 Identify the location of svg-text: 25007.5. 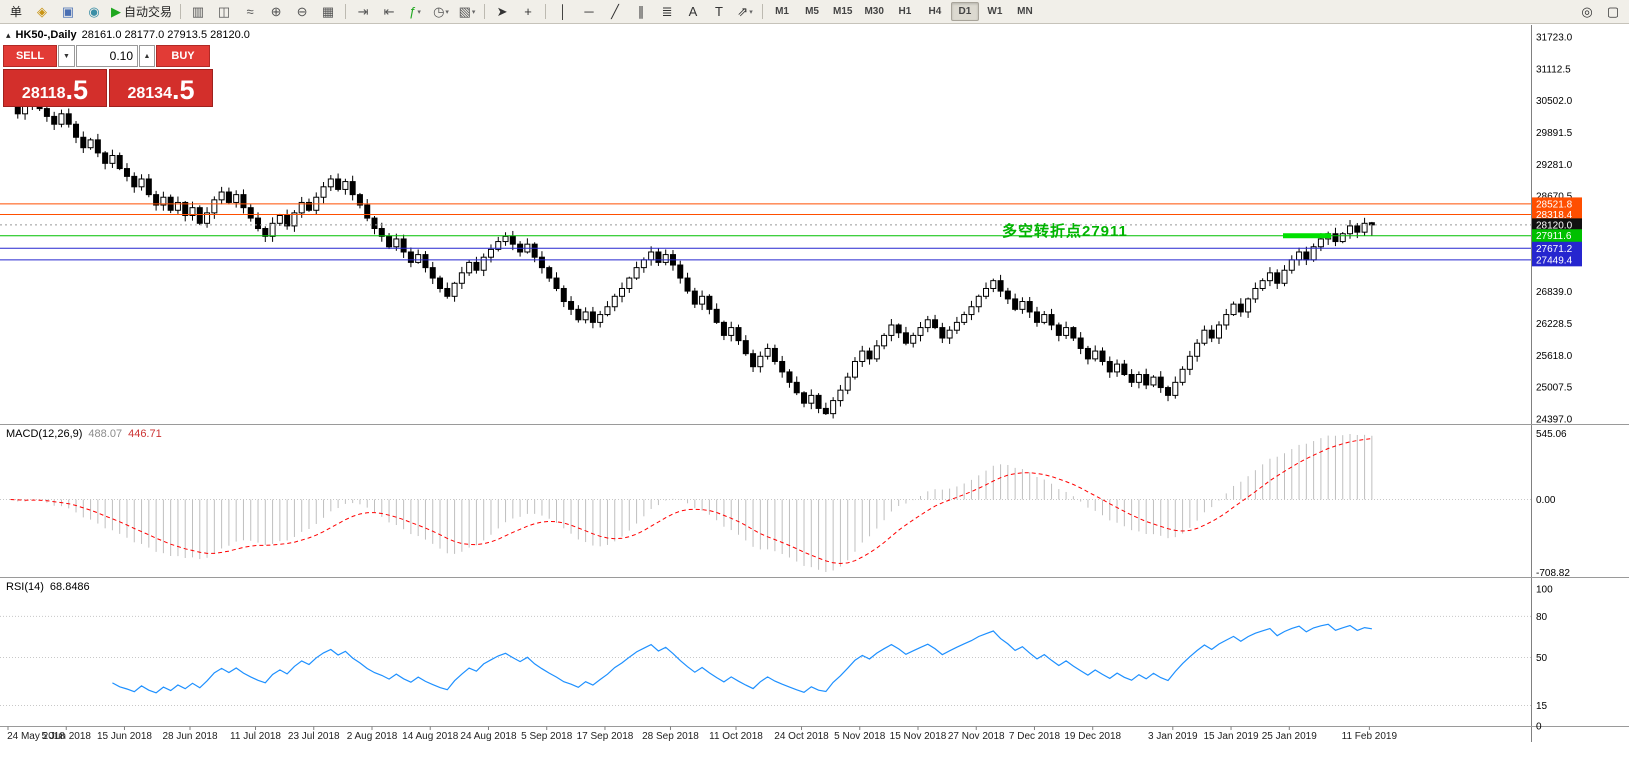
(1554, 388).